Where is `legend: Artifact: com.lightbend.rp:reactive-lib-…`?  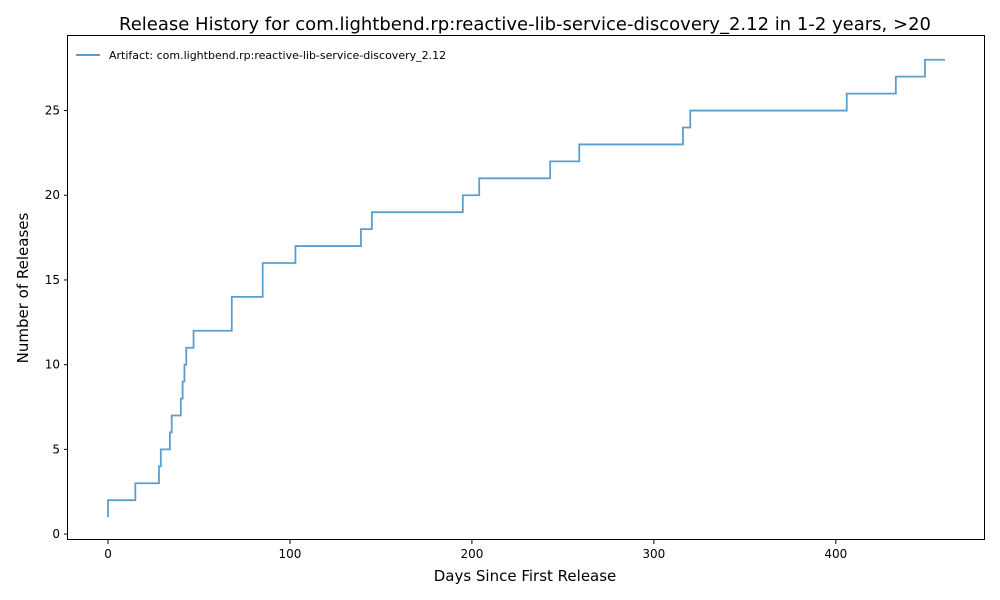 legend: Artifact: com.lightbend.rp:reactive-lib-… is located at coordinates (261, 55).